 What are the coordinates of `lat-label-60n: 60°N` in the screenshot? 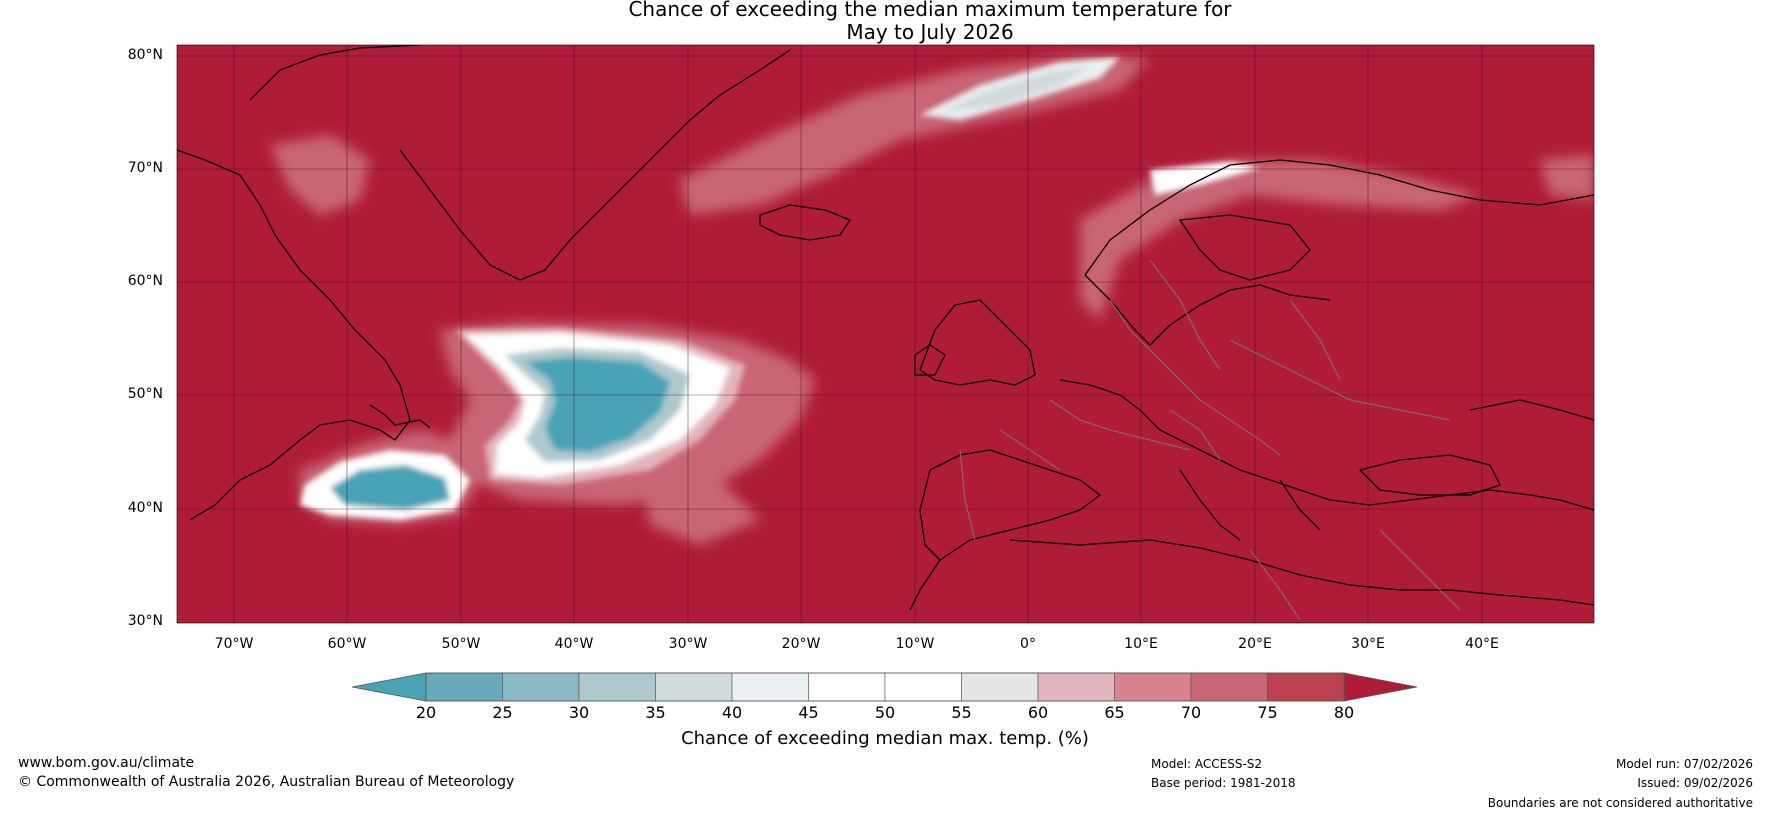 It's located at (145, 281).